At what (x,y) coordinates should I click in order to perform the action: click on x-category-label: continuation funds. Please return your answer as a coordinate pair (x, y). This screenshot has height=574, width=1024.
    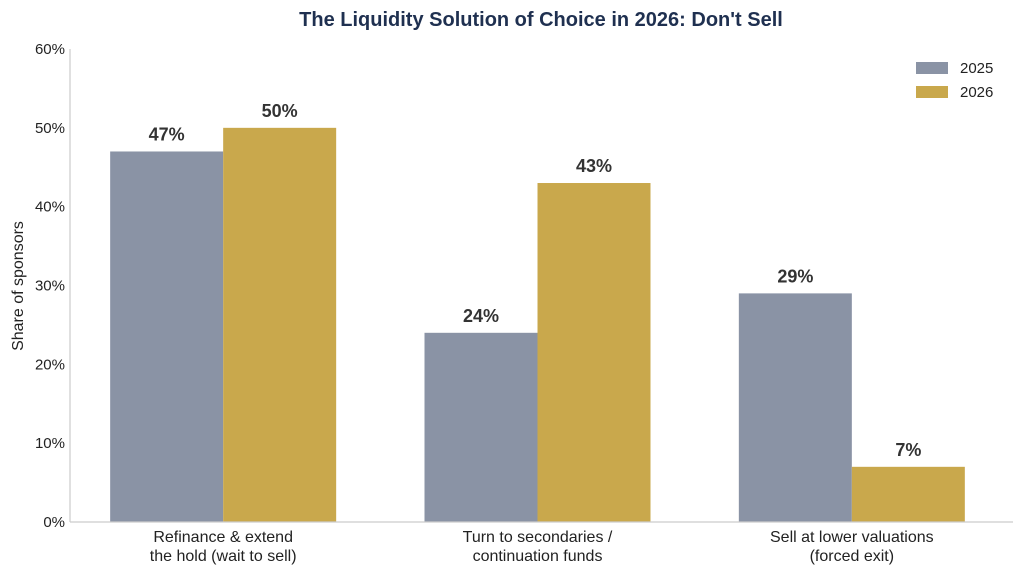
    Looking at the image, I should click on (538, 556).